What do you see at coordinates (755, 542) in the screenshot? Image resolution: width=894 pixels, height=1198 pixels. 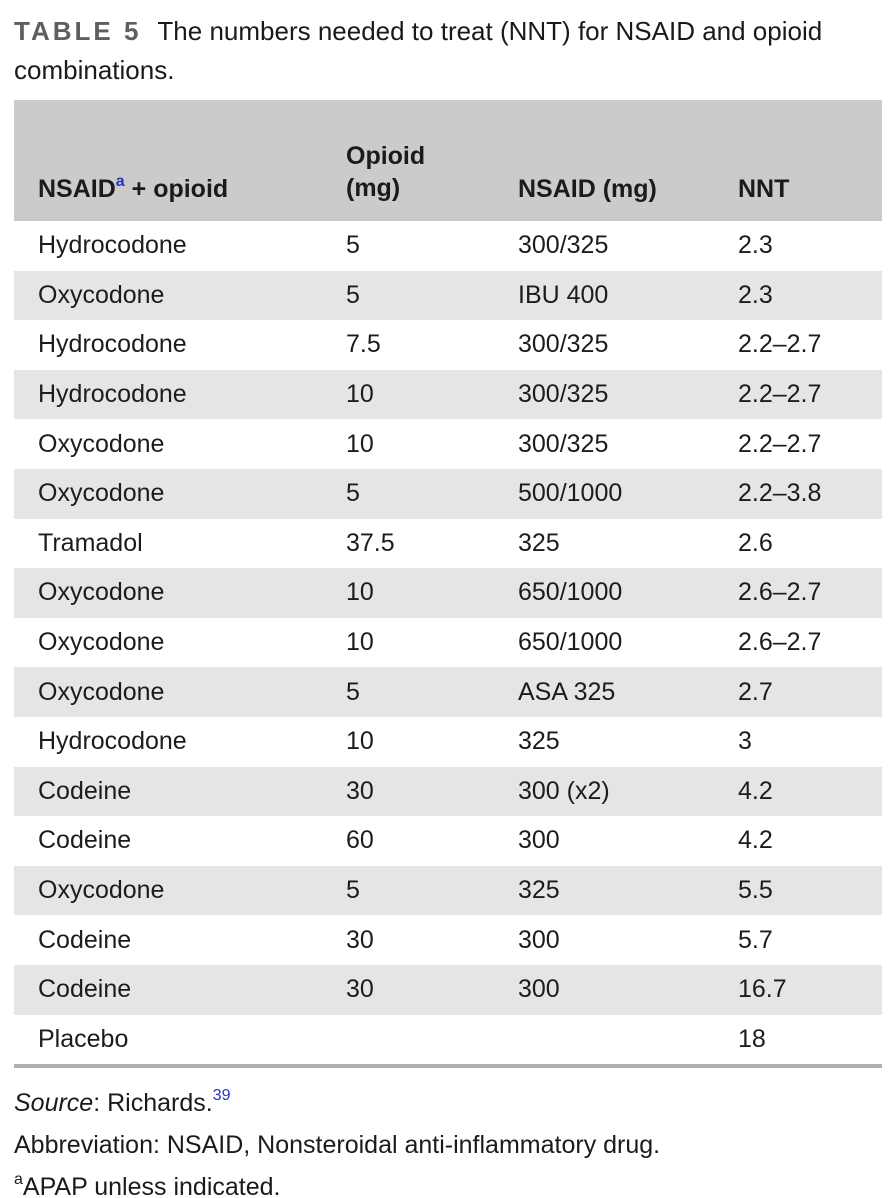 I see `cell-nnt: 2.6` at bounding box center [755, 542].